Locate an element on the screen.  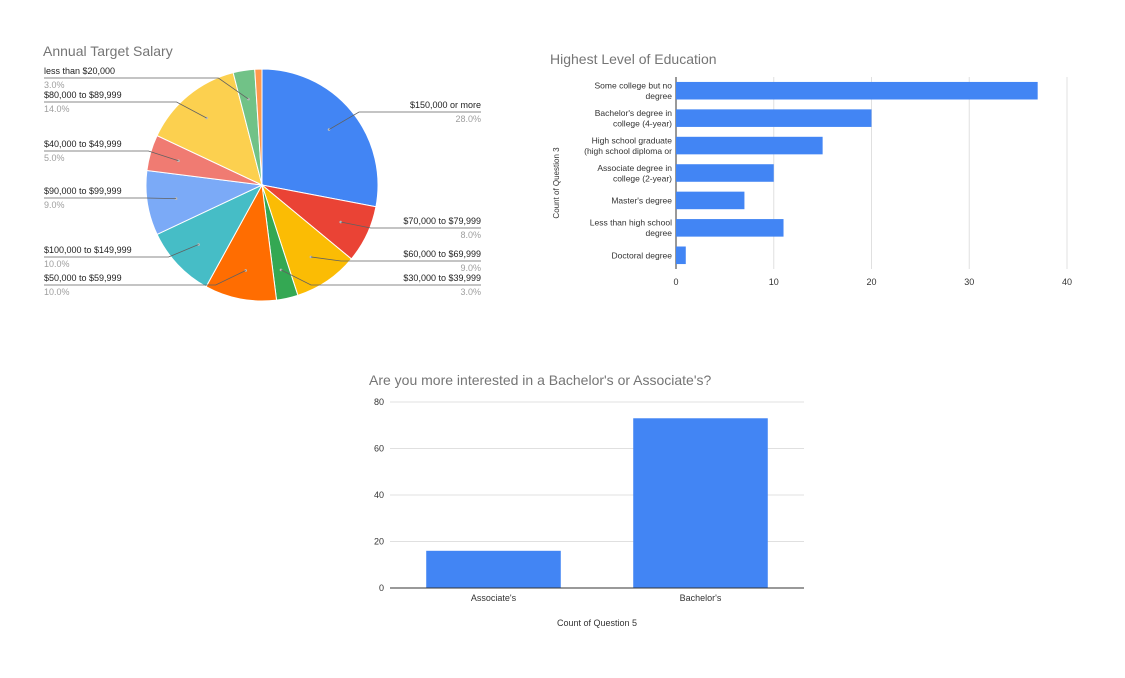
interest-x-axis-title: Count of Question 5 is located at coordinates (597, 623).